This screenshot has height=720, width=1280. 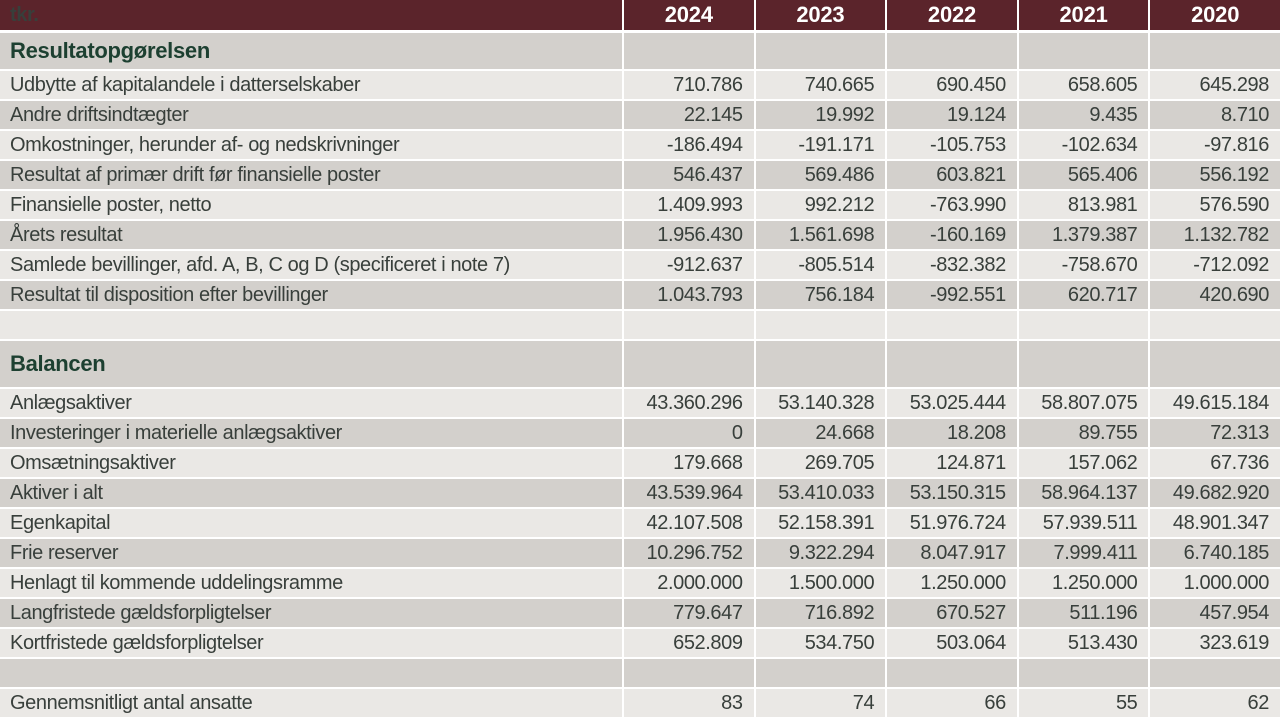 I want to click on row-label: Resultatopgørelsen, so click(x=110, y=50).